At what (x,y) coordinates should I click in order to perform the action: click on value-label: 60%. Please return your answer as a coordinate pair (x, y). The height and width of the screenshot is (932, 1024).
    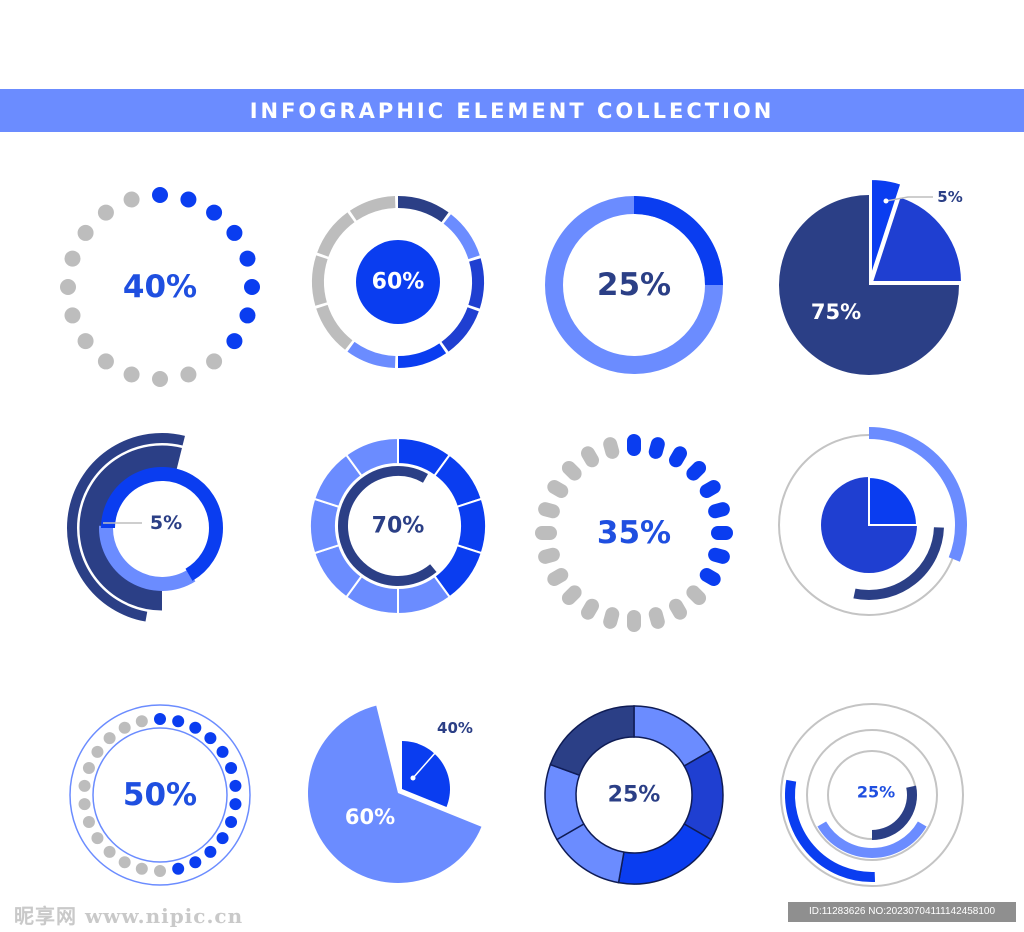
    Looking at the image, I should click on (398, 282).